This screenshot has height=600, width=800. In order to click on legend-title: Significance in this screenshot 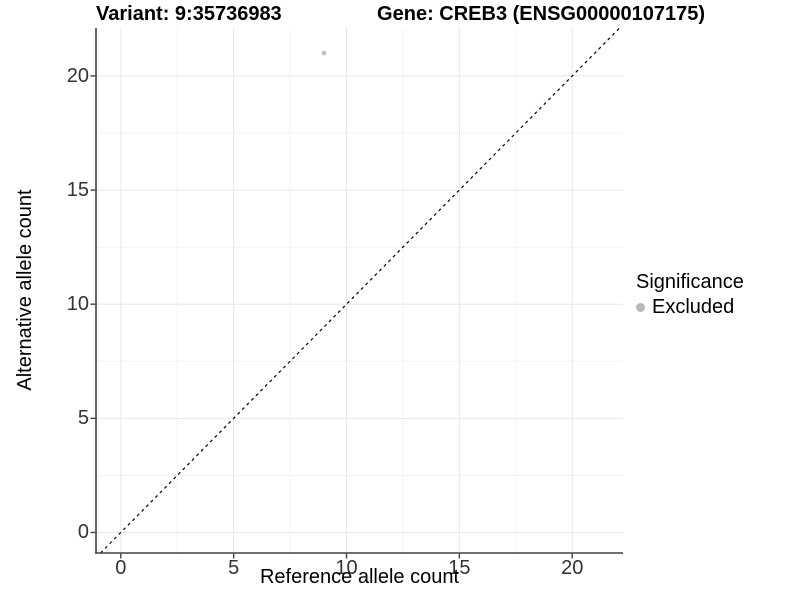, I will do `click(690, 282)`.